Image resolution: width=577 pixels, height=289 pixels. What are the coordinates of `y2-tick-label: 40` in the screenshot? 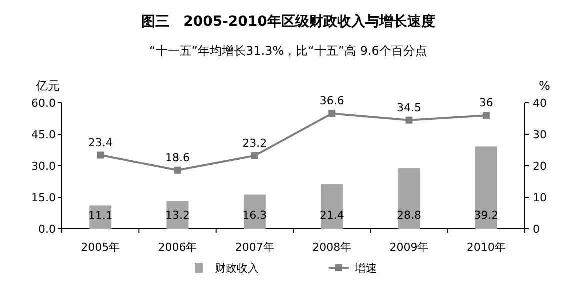 It's located at (540, 103).